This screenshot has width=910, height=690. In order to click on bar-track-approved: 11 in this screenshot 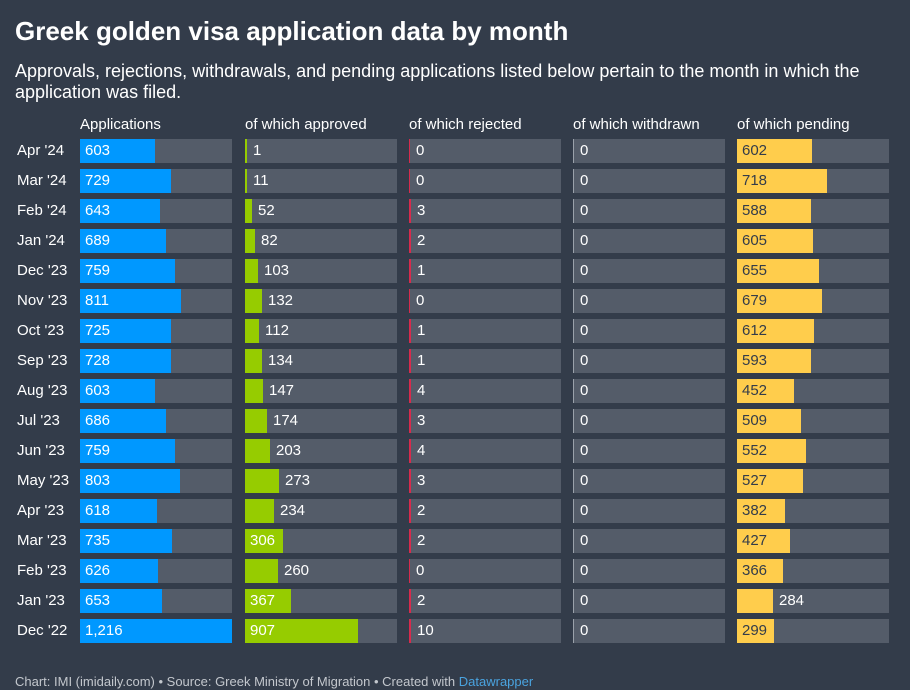, I will do `click(321, 181)`.